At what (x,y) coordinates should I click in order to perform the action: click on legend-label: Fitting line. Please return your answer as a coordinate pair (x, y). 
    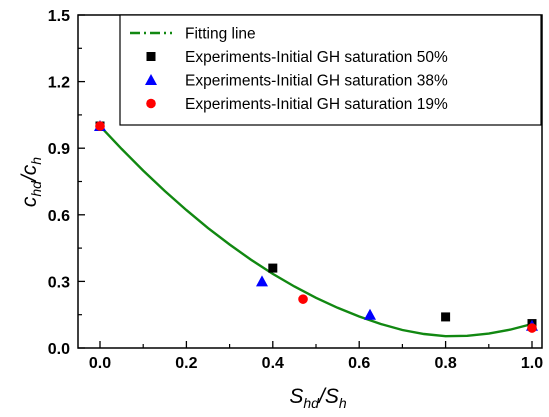
    Looking at the image, I should click on (220, 34).